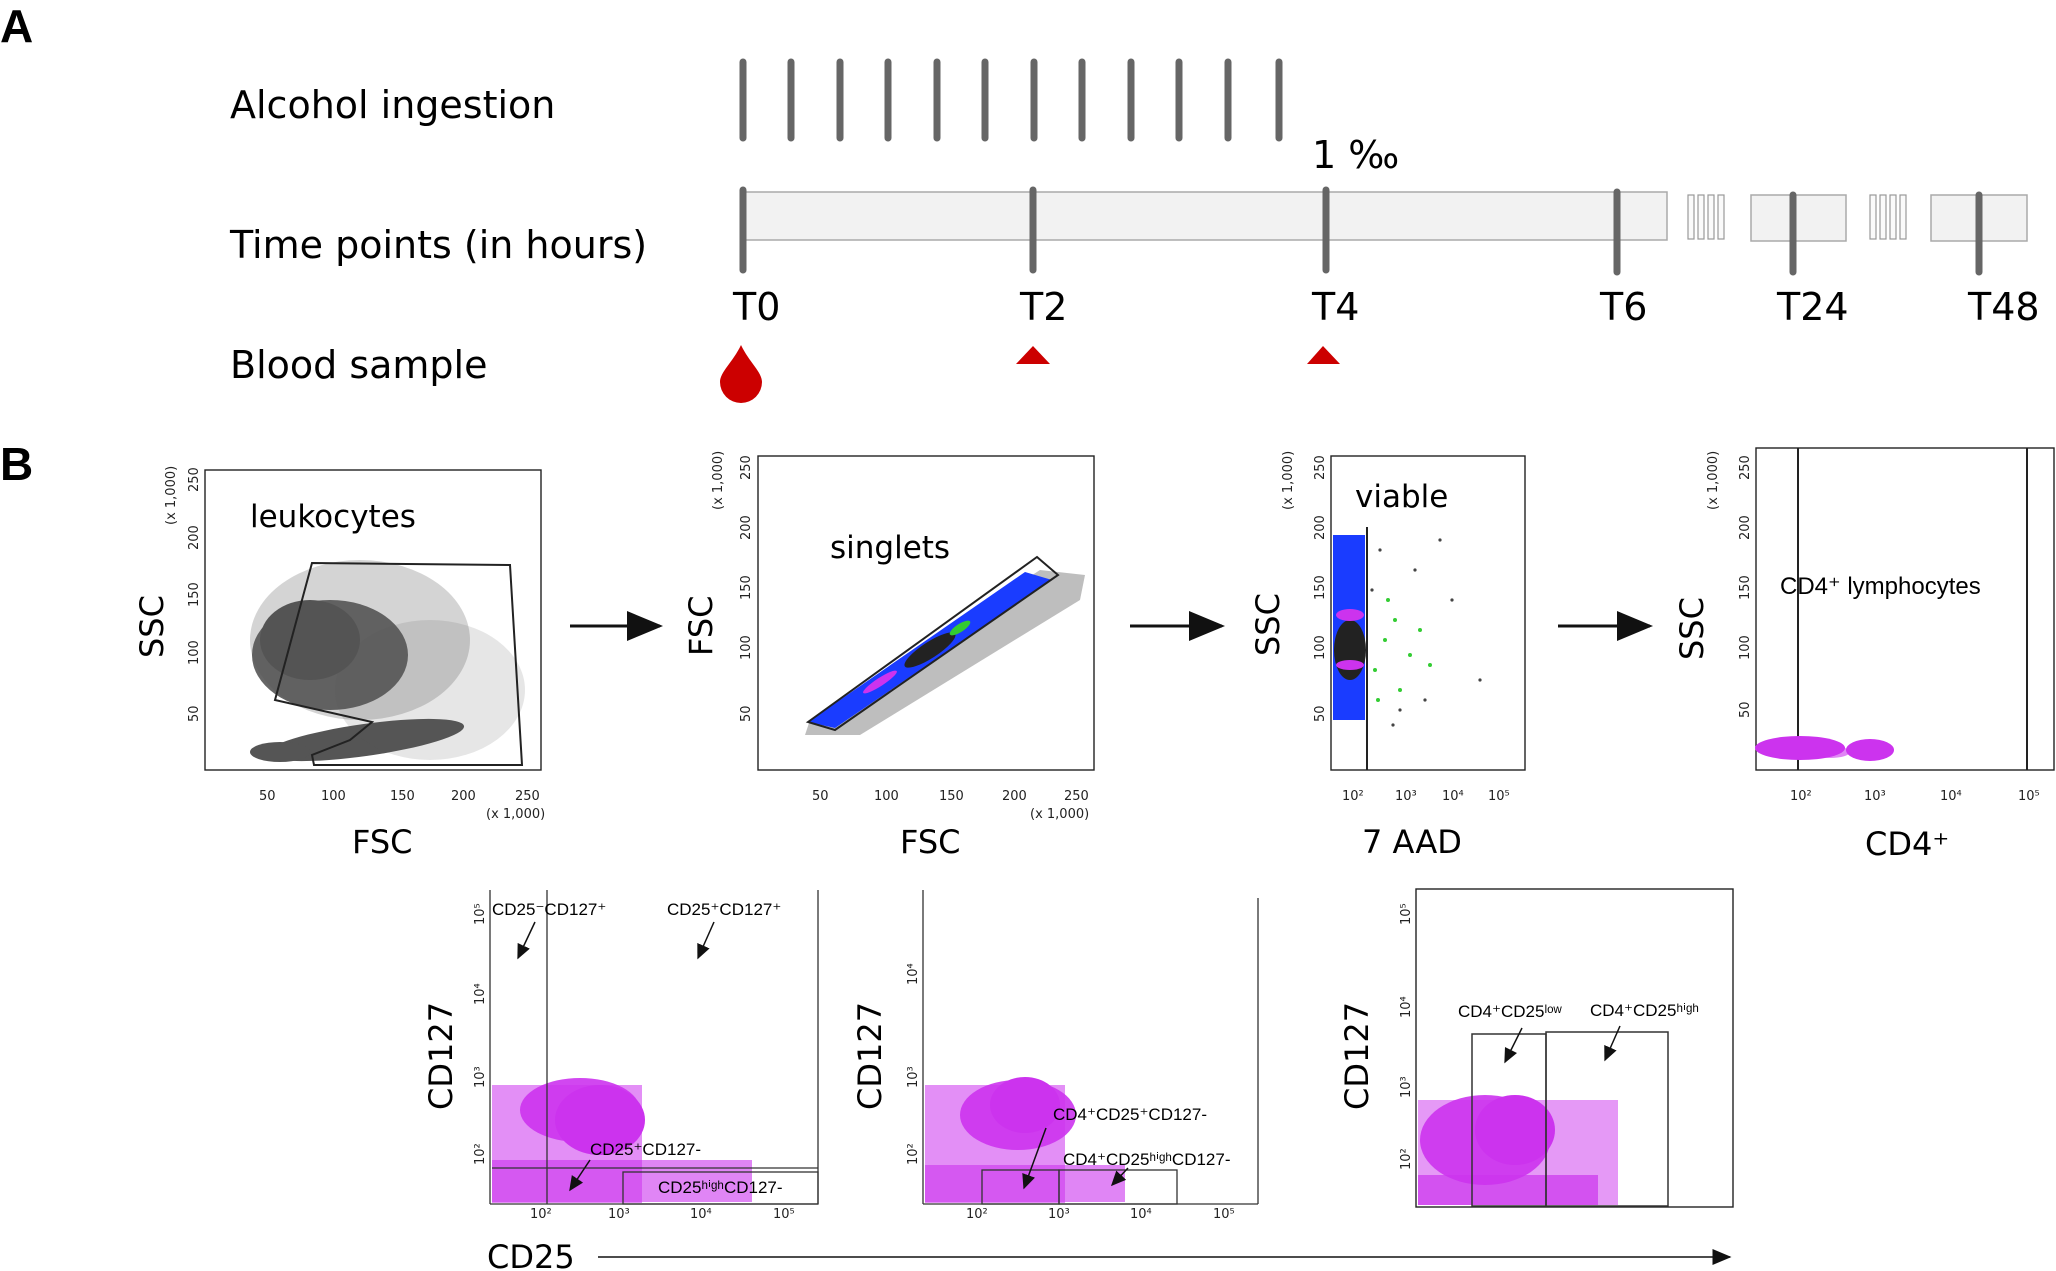  What do you see at coordinates (16, 464) in the screenshot?
I see `panel-b-letter: B` at bounding box center [16, 464].